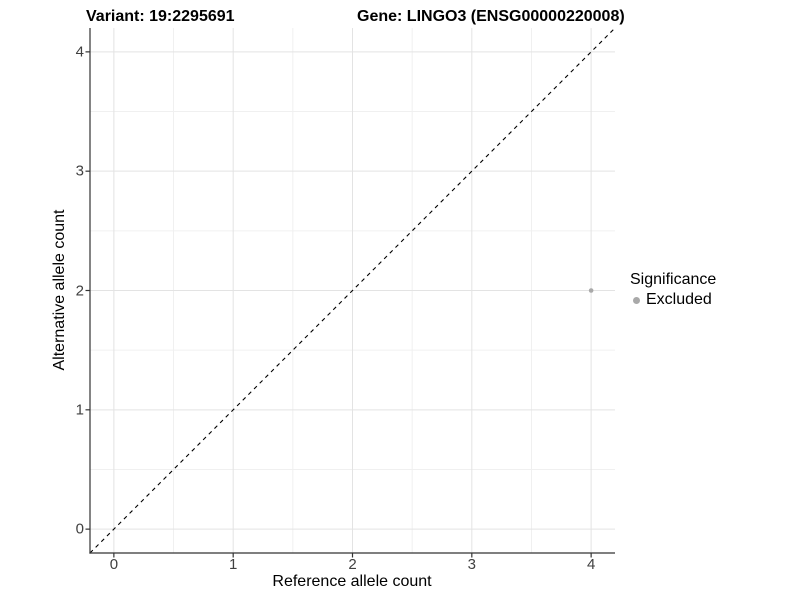 This screenshot has height=600, width=800. I want to click on y-tick-label: 3, so click(79, 171).